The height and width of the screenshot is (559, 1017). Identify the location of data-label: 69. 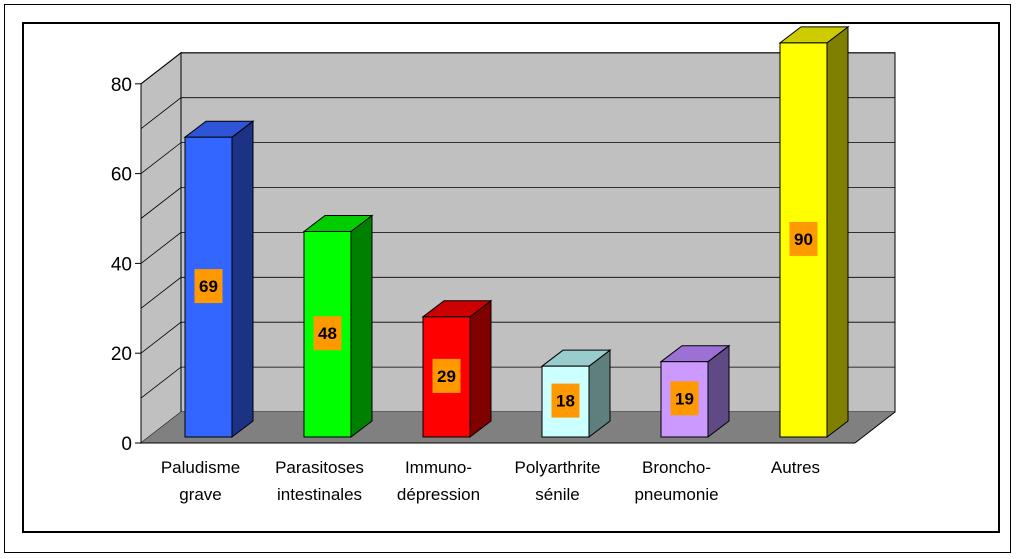
(208, 286).